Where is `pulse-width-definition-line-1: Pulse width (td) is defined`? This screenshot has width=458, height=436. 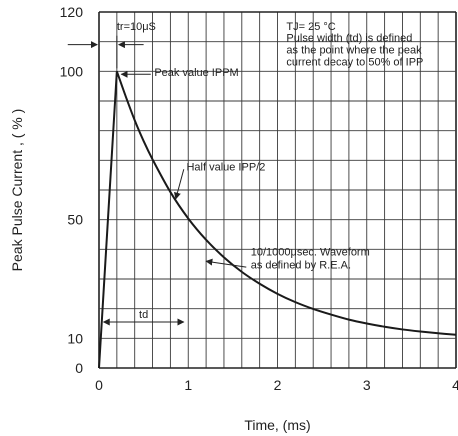
pulse-width-definition-line-1: Pulse width (td) is defined is located at coordinates (349, 39).